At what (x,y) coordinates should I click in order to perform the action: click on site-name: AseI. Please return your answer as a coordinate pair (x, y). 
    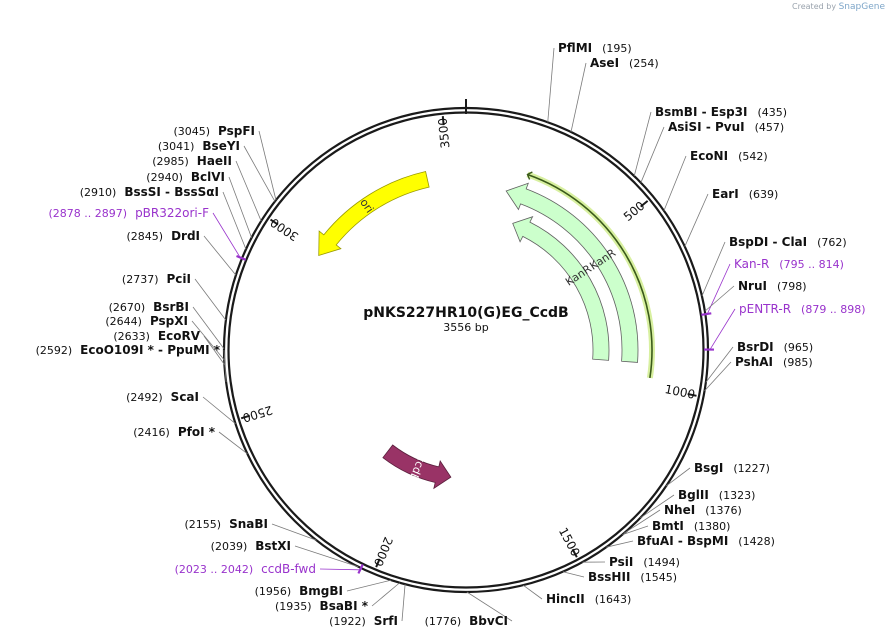
    Looking at the image, I should click on (604, 63).